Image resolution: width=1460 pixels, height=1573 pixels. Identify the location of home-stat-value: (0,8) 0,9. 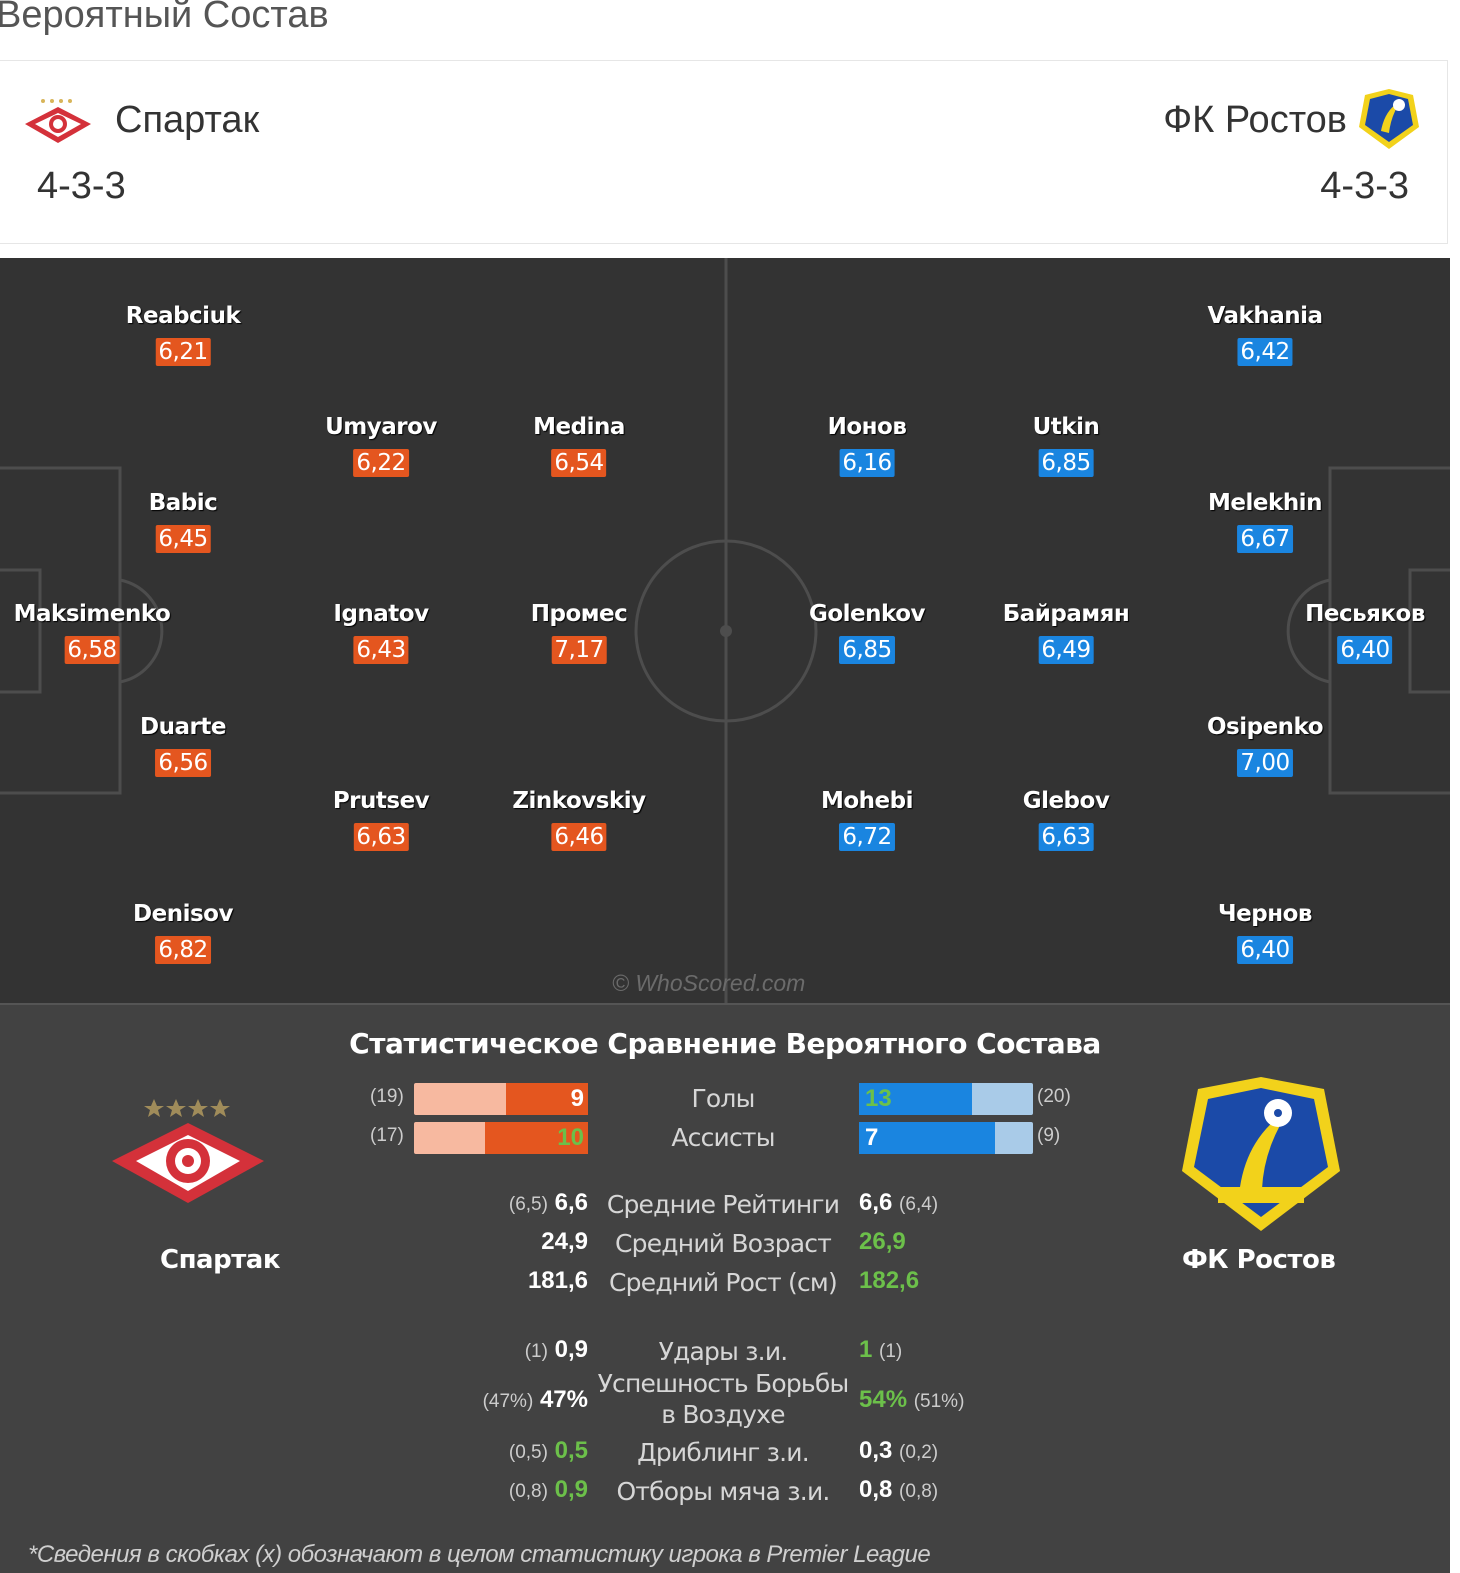
(548, 1489).